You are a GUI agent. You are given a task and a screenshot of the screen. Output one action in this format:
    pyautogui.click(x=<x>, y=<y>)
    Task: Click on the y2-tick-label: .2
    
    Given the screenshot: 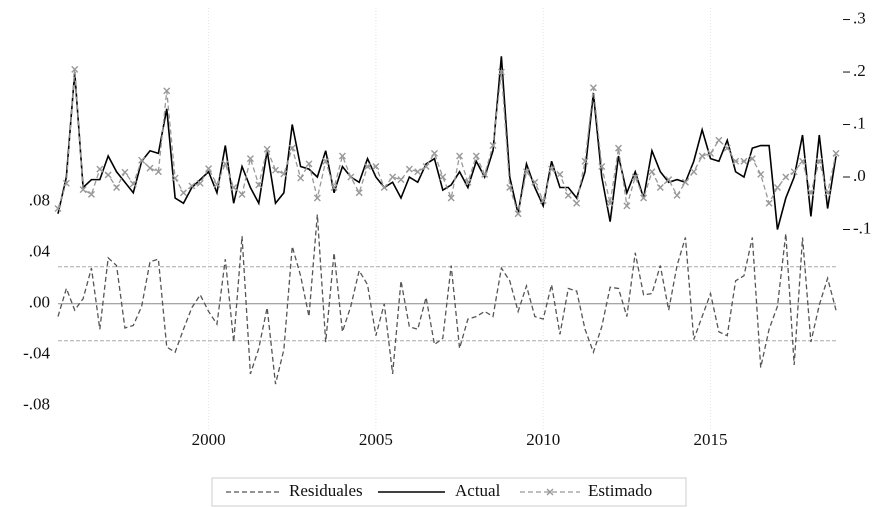 What is the action you would take?
    pyautogui.click(x=859, y=70)
    